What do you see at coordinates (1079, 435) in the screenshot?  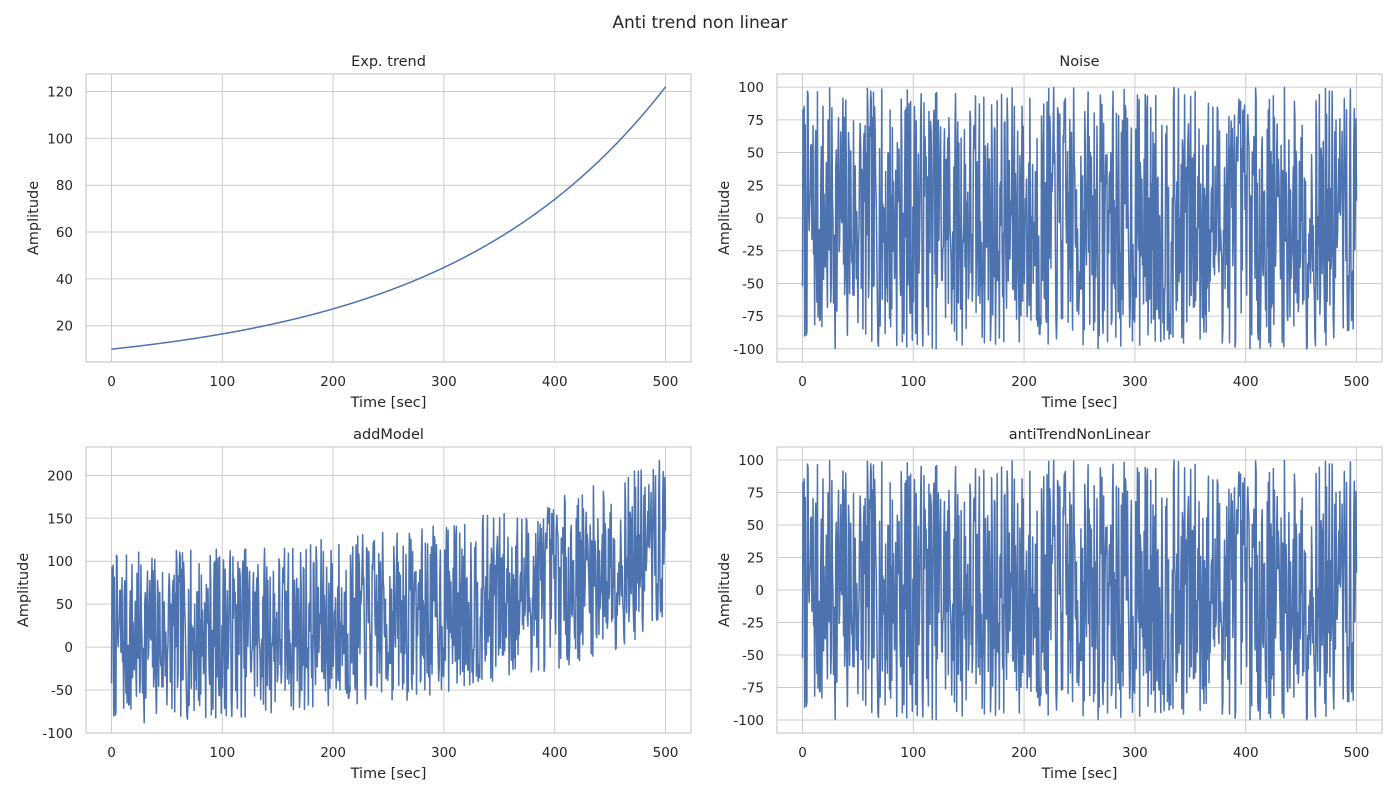 I see `subplot-title: antiTrendNonLinear` at bounding box center [1079, 435].